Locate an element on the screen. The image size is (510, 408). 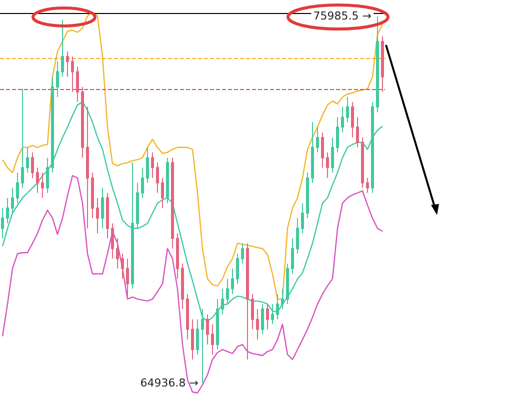
annotation: 75985.5 → is located at coordinates (342, 16).